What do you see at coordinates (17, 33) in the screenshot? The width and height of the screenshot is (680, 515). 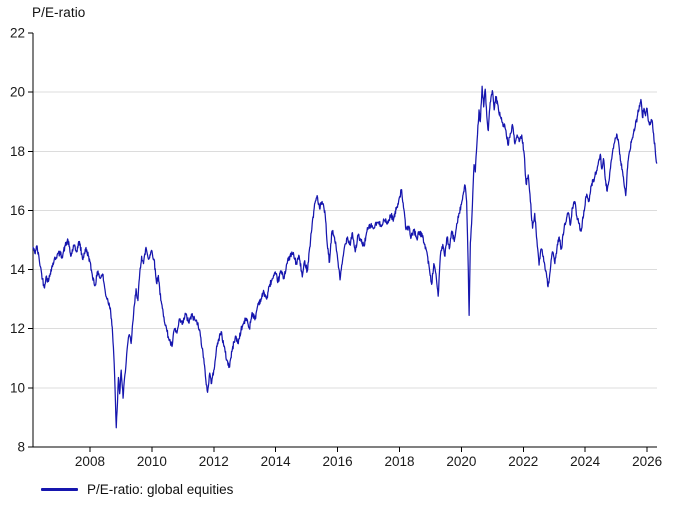 I see `y-tick-label: 22` at bounding box center [17, 33].